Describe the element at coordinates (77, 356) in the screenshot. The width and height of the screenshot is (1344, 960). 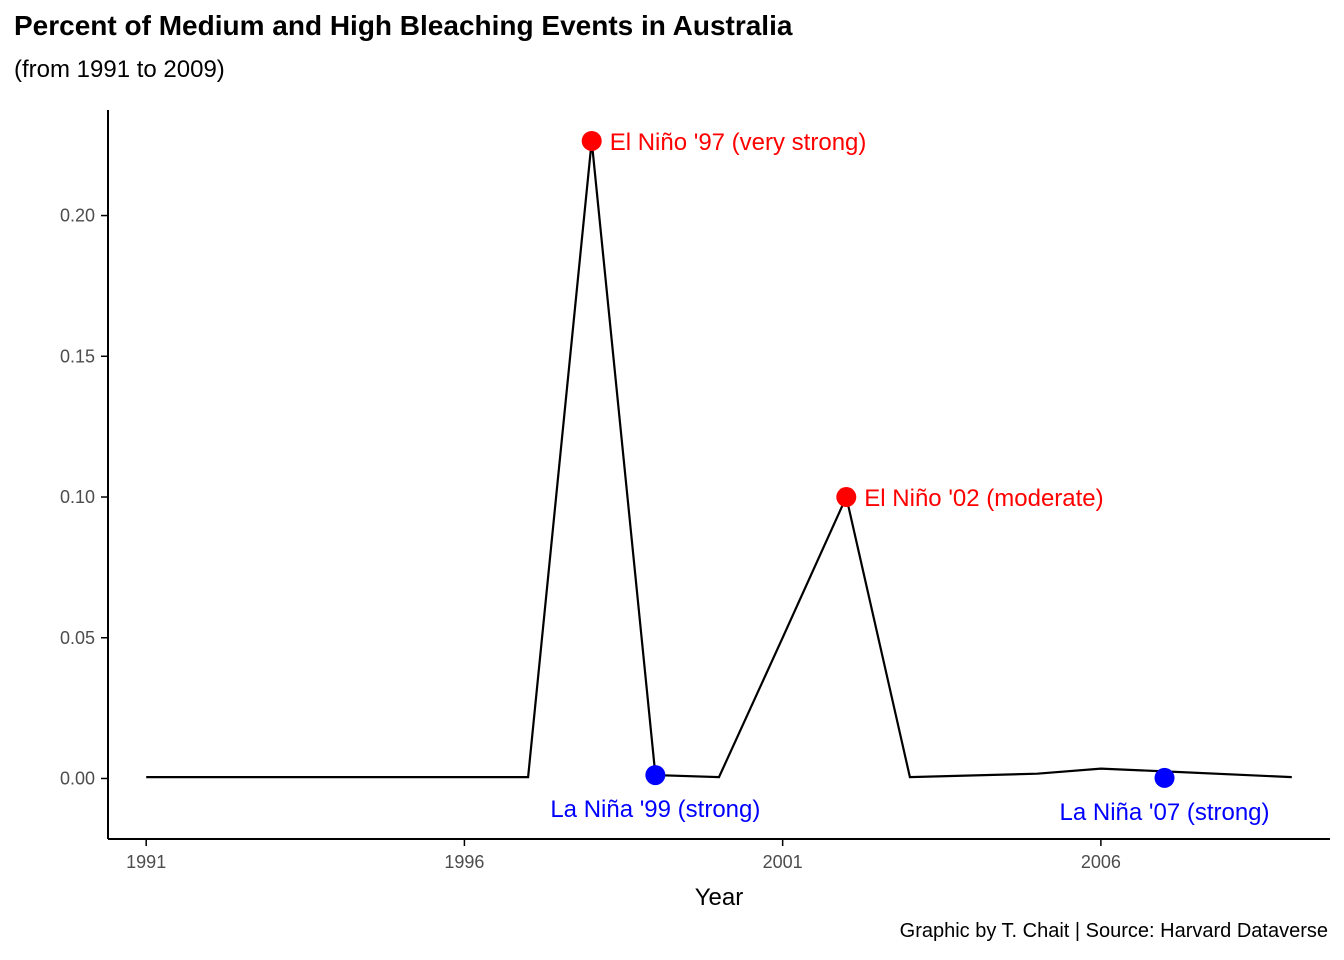
I see `y-tick-label: 0.15` at that location.